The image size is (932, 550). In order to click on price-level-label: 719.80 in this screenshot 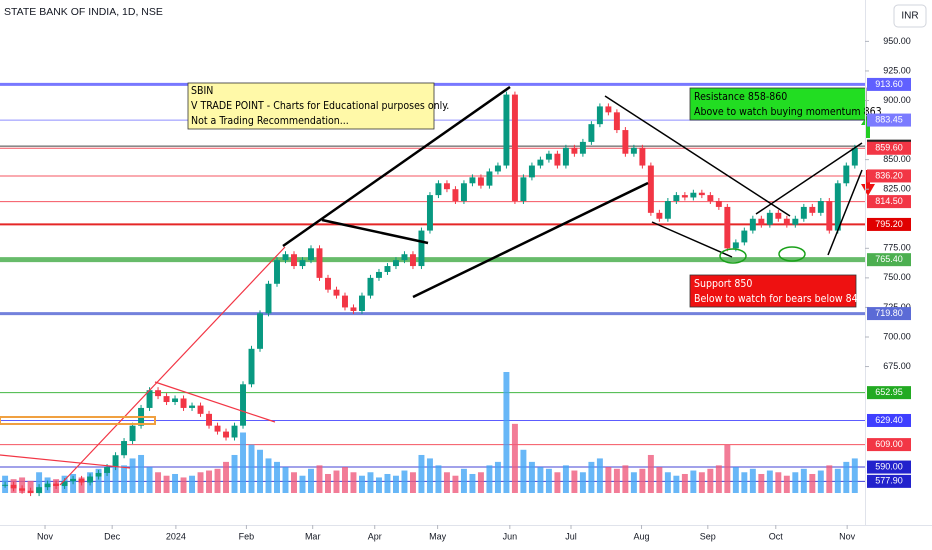, I will do `click(889, 313)`.